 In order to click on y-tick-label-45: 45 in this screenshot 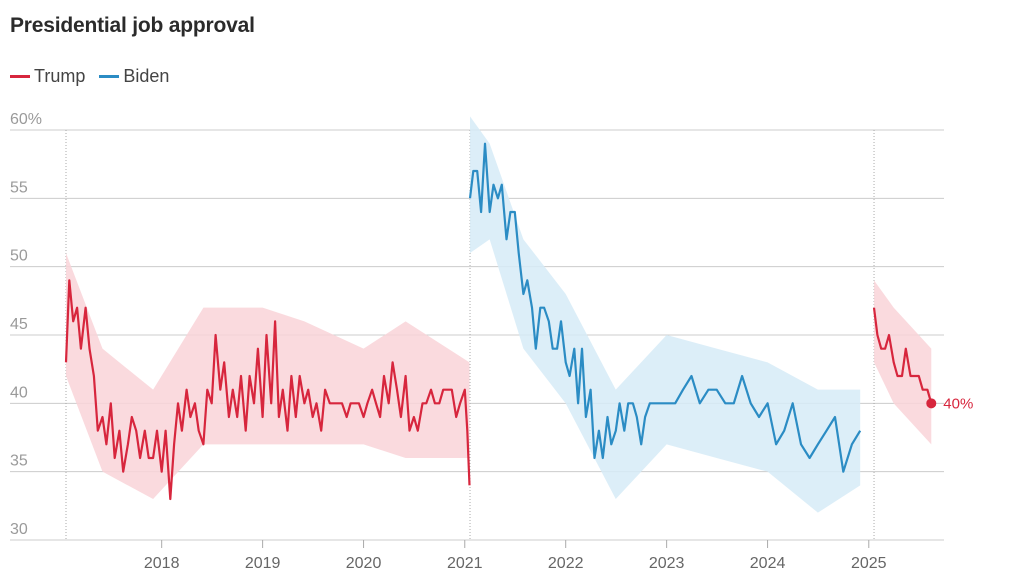, I will do `click(19, 324)`.